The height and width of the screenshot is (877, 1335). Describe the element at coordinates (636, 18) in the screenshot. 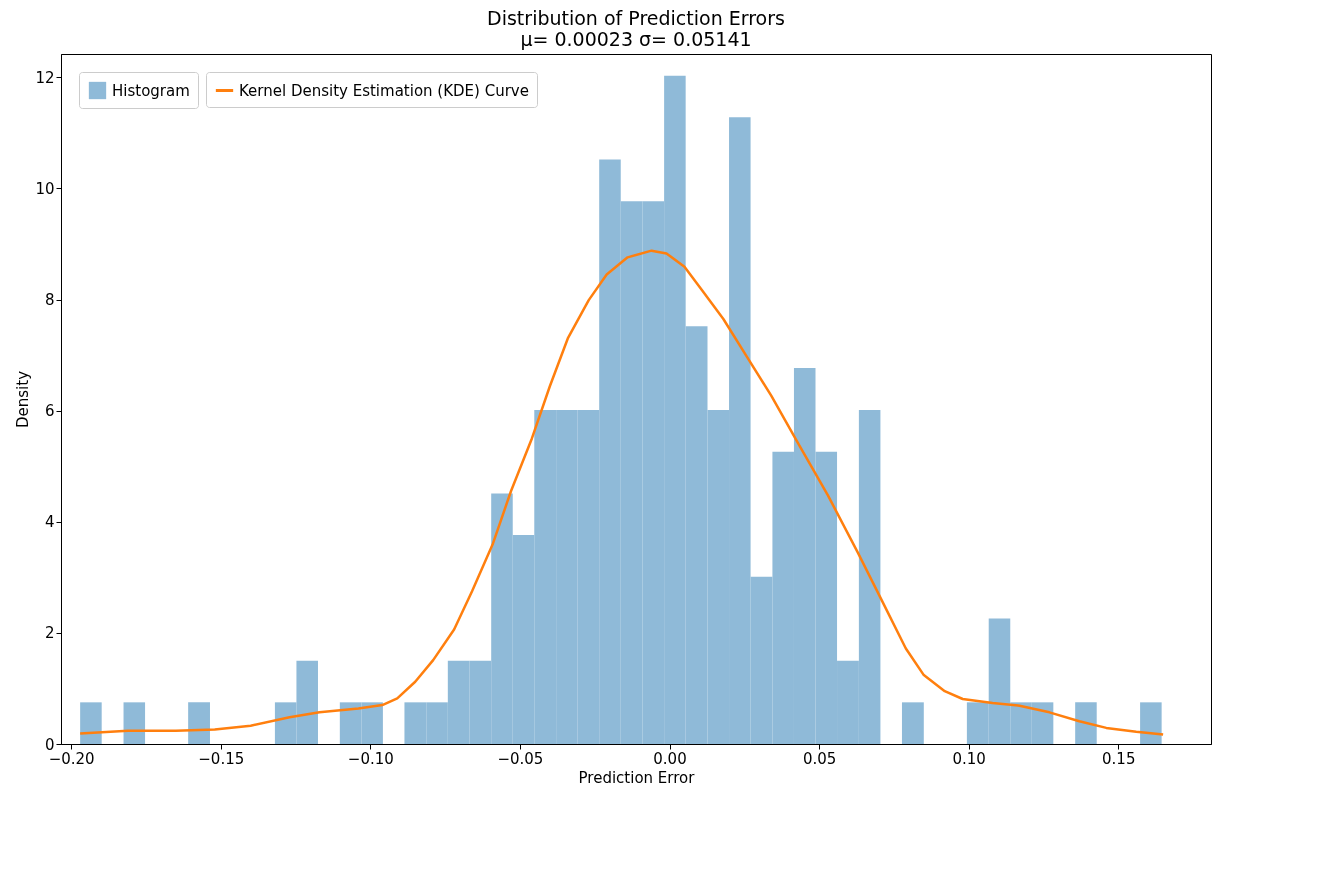

I see `chart-title: Distribution of Prediction Errors` at that location.